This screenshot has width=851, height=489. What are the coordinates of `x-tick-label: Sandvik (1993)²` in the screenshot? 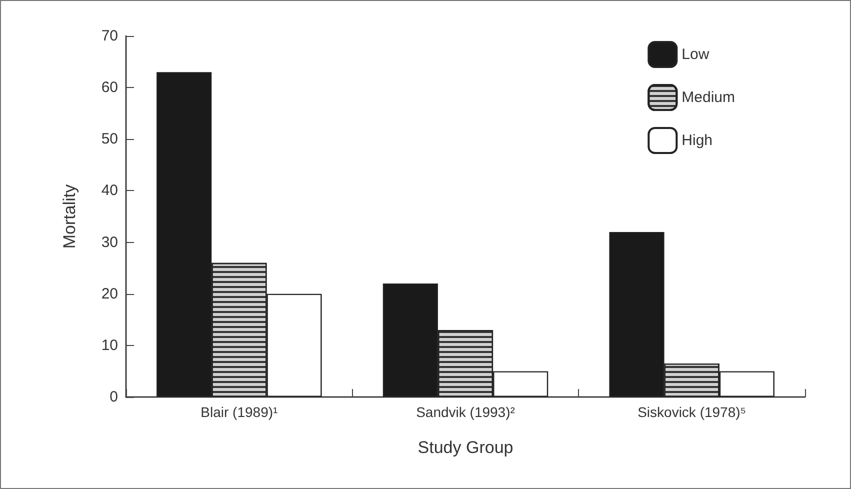 It's located at (466, 412).